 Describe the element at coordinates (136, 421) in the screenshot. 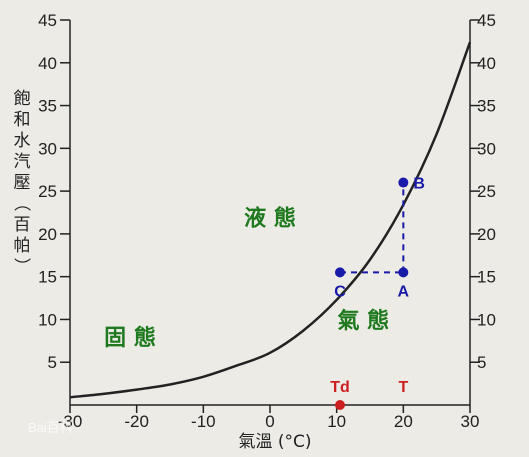

I see `x-tick-label: -20` at that location.